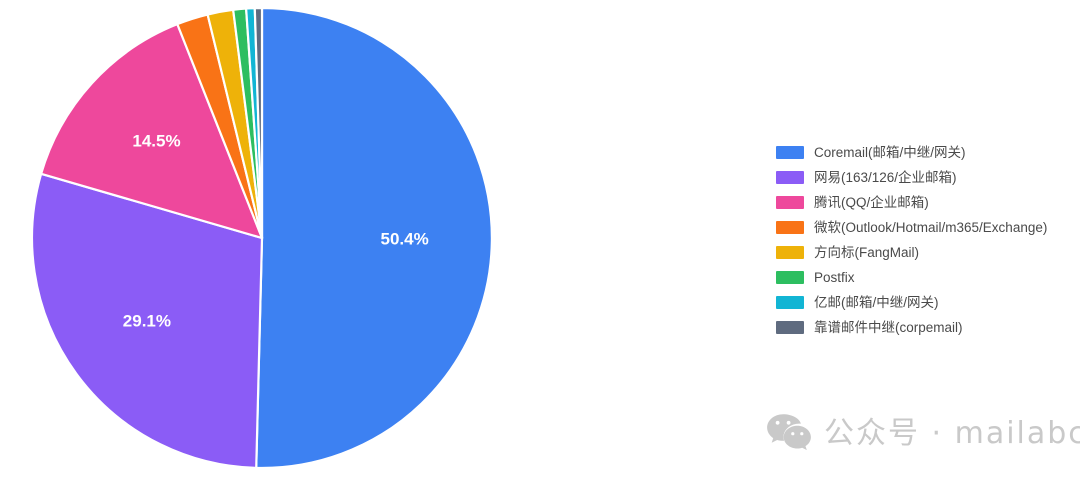  I want to click on legend-item-label: 腾讯(QQ/企业邮箱), so click(871, 202).